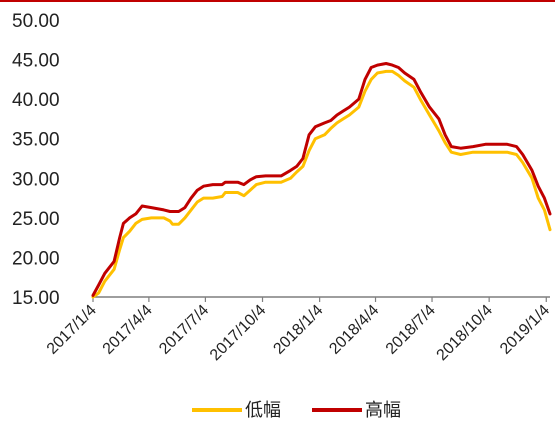 This screenshot has width=555, height=430. I want to click on y-tick-label: 50.00, so click(36, 21).